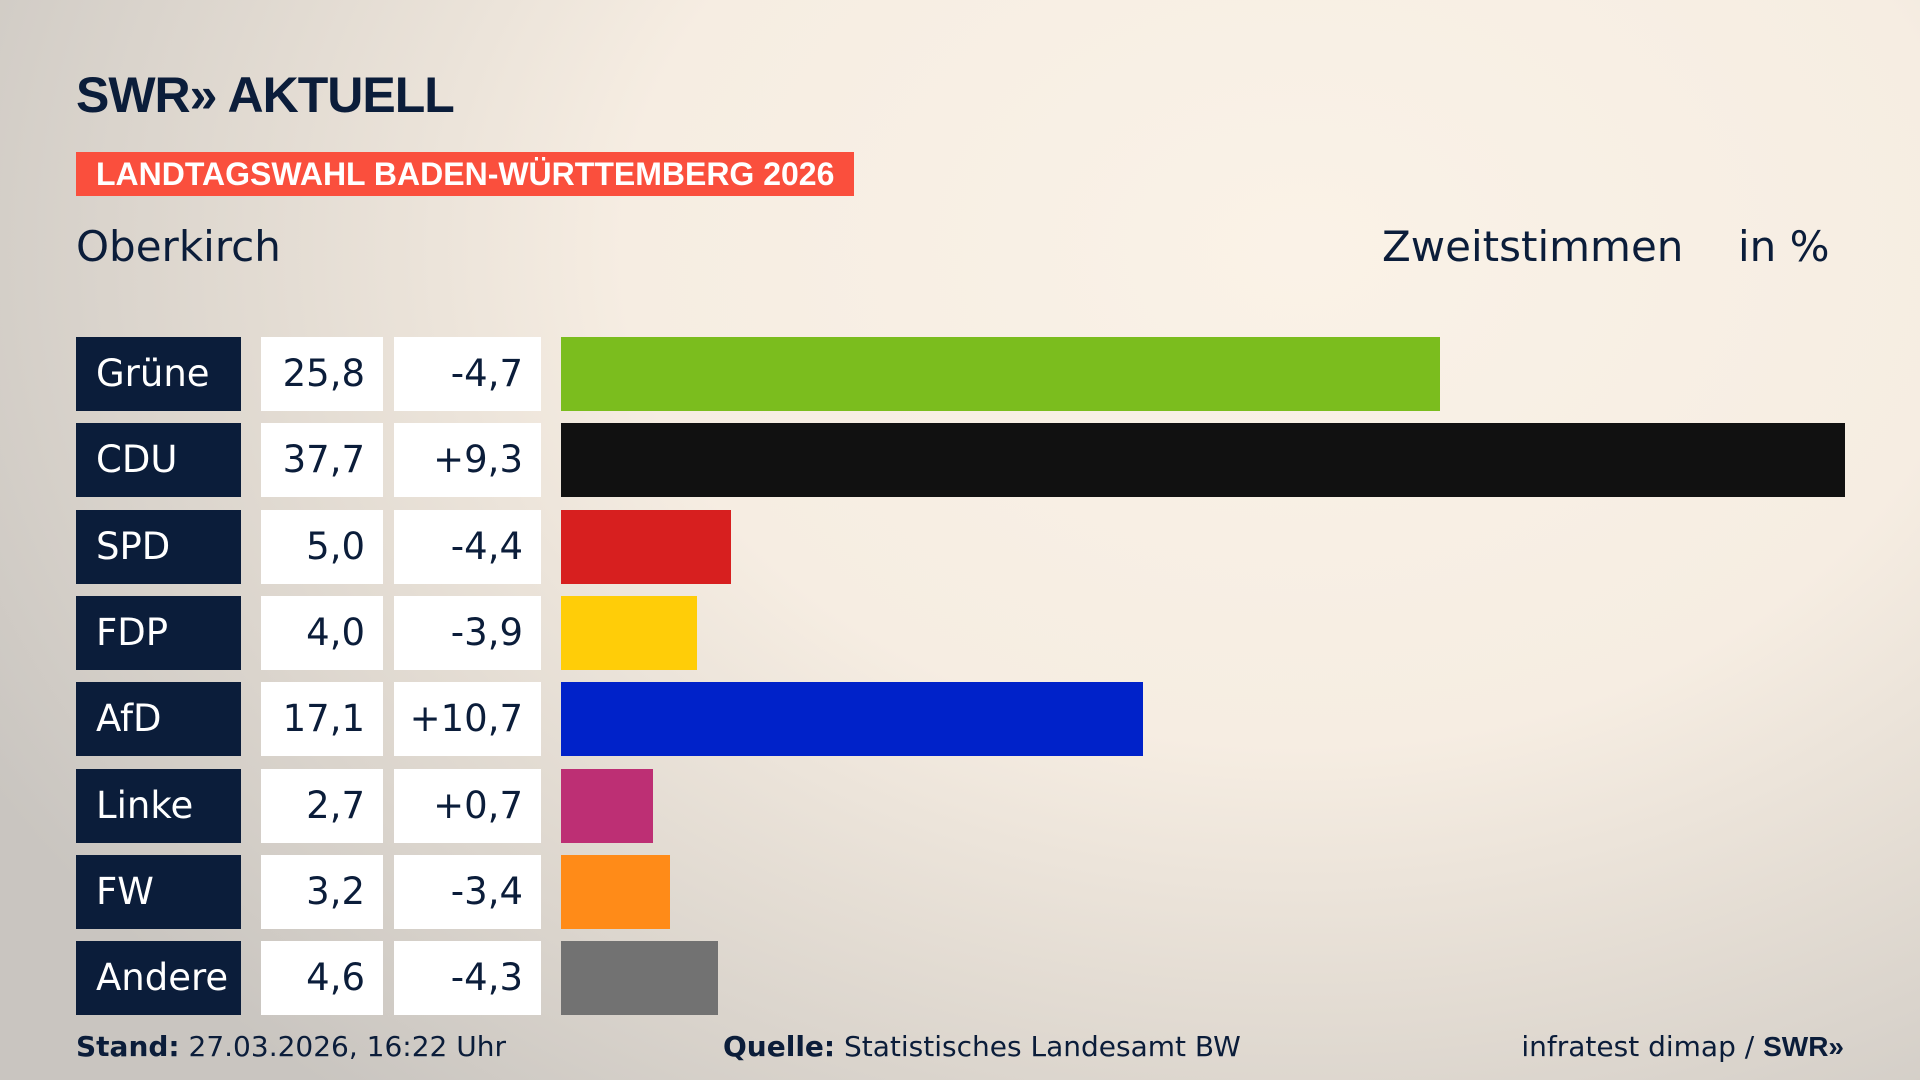 This screenshot has height=1080, width=1920. I want to click on source-label: Quelle:, so click(779, 1046).